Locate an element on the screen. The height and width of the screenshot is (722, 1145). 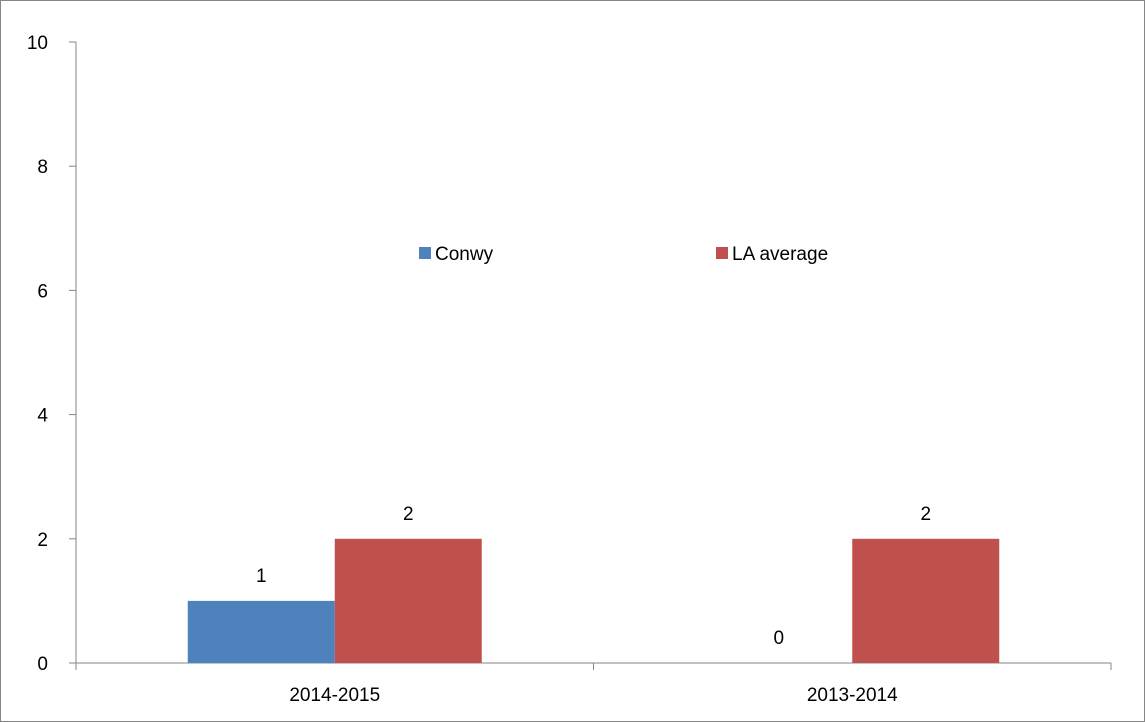
legend-label: LA average is located at coordinates (780, 254).